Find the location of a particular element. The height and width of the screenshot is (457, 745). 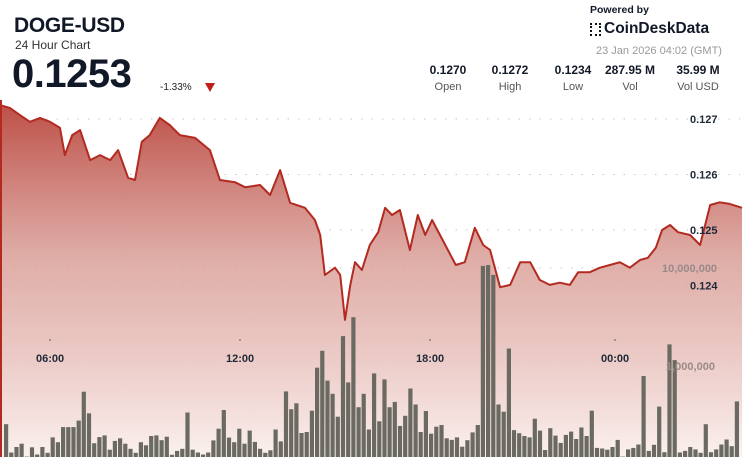

brand-name: CoinDeskData is located at coordinates (657, 28).